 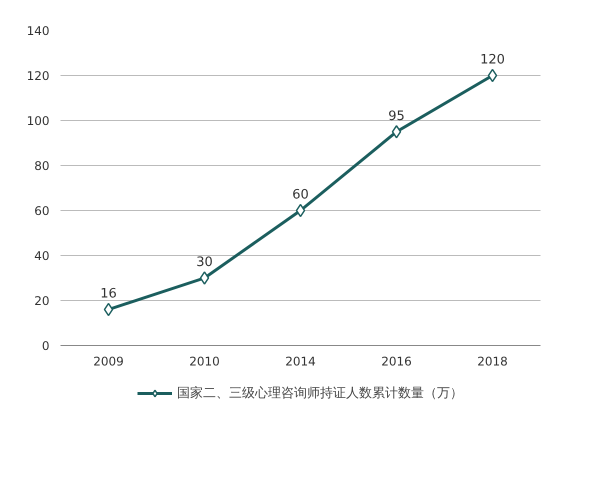 What do you see at coordinates (300, 361) in the screenshot?
I see `x-tick-label: 2014` at bounding box center [300, 361].